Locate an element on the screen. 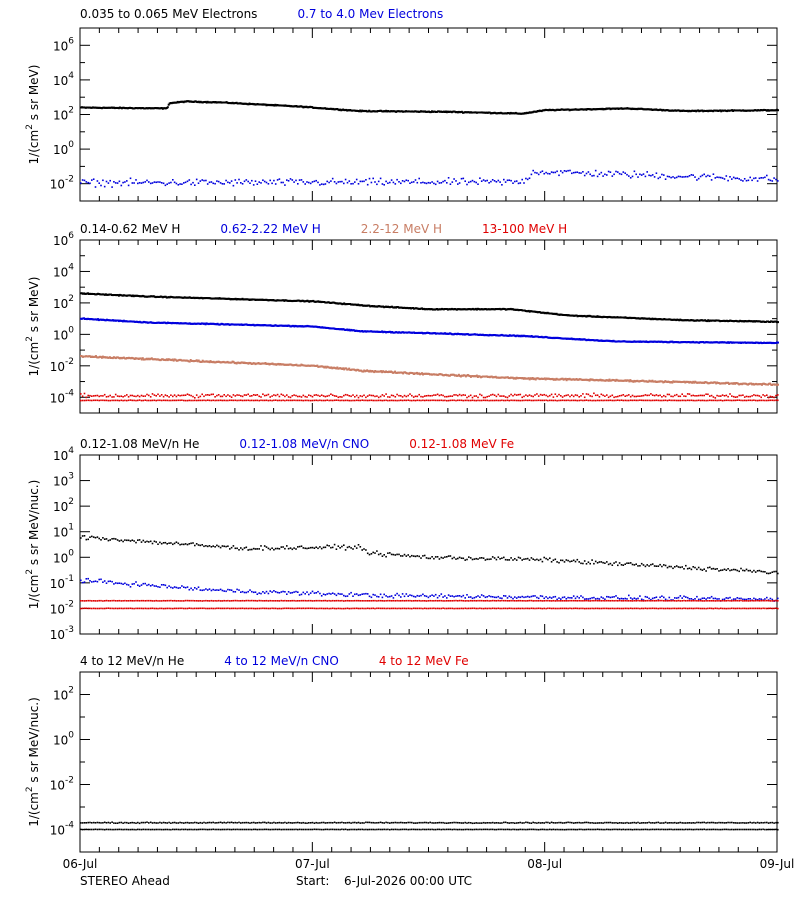  legend-label: 0.7 to 4.0 Mev Electrons is located at coordinates (370, 14).